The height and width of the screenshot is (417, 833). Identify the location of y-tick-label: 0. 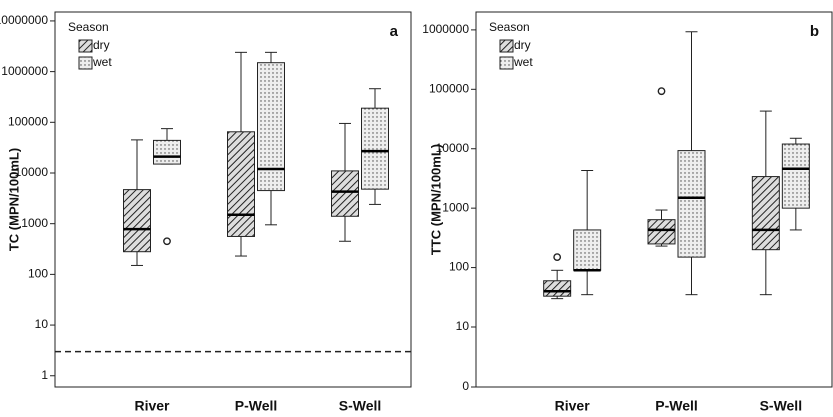
(465, 386).